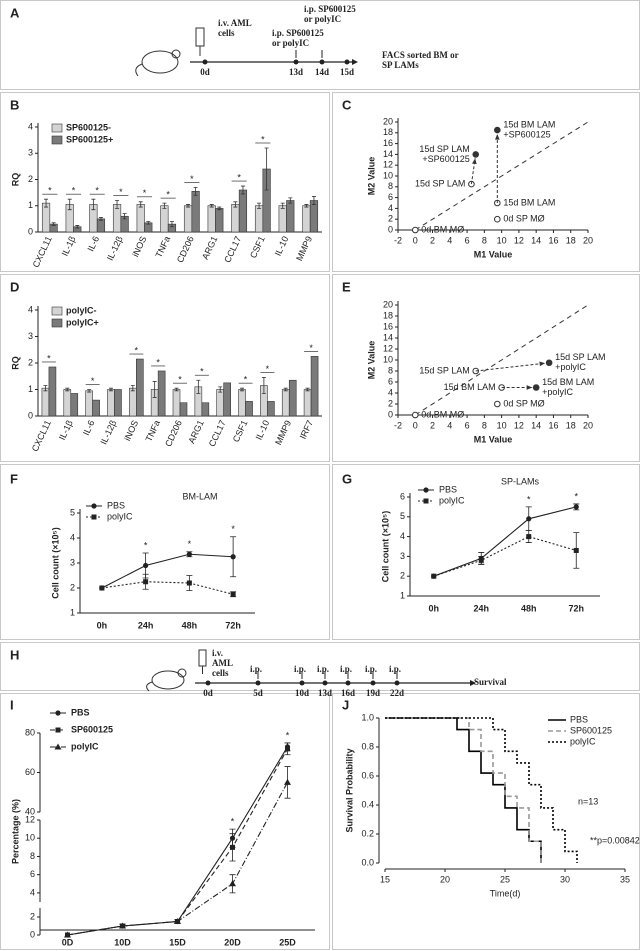 The image size is (640, 951). What do you see at coordinates (30, 811) in the screenshot?
I see `y-tick-label: 40` at bounding box center [30, 811].